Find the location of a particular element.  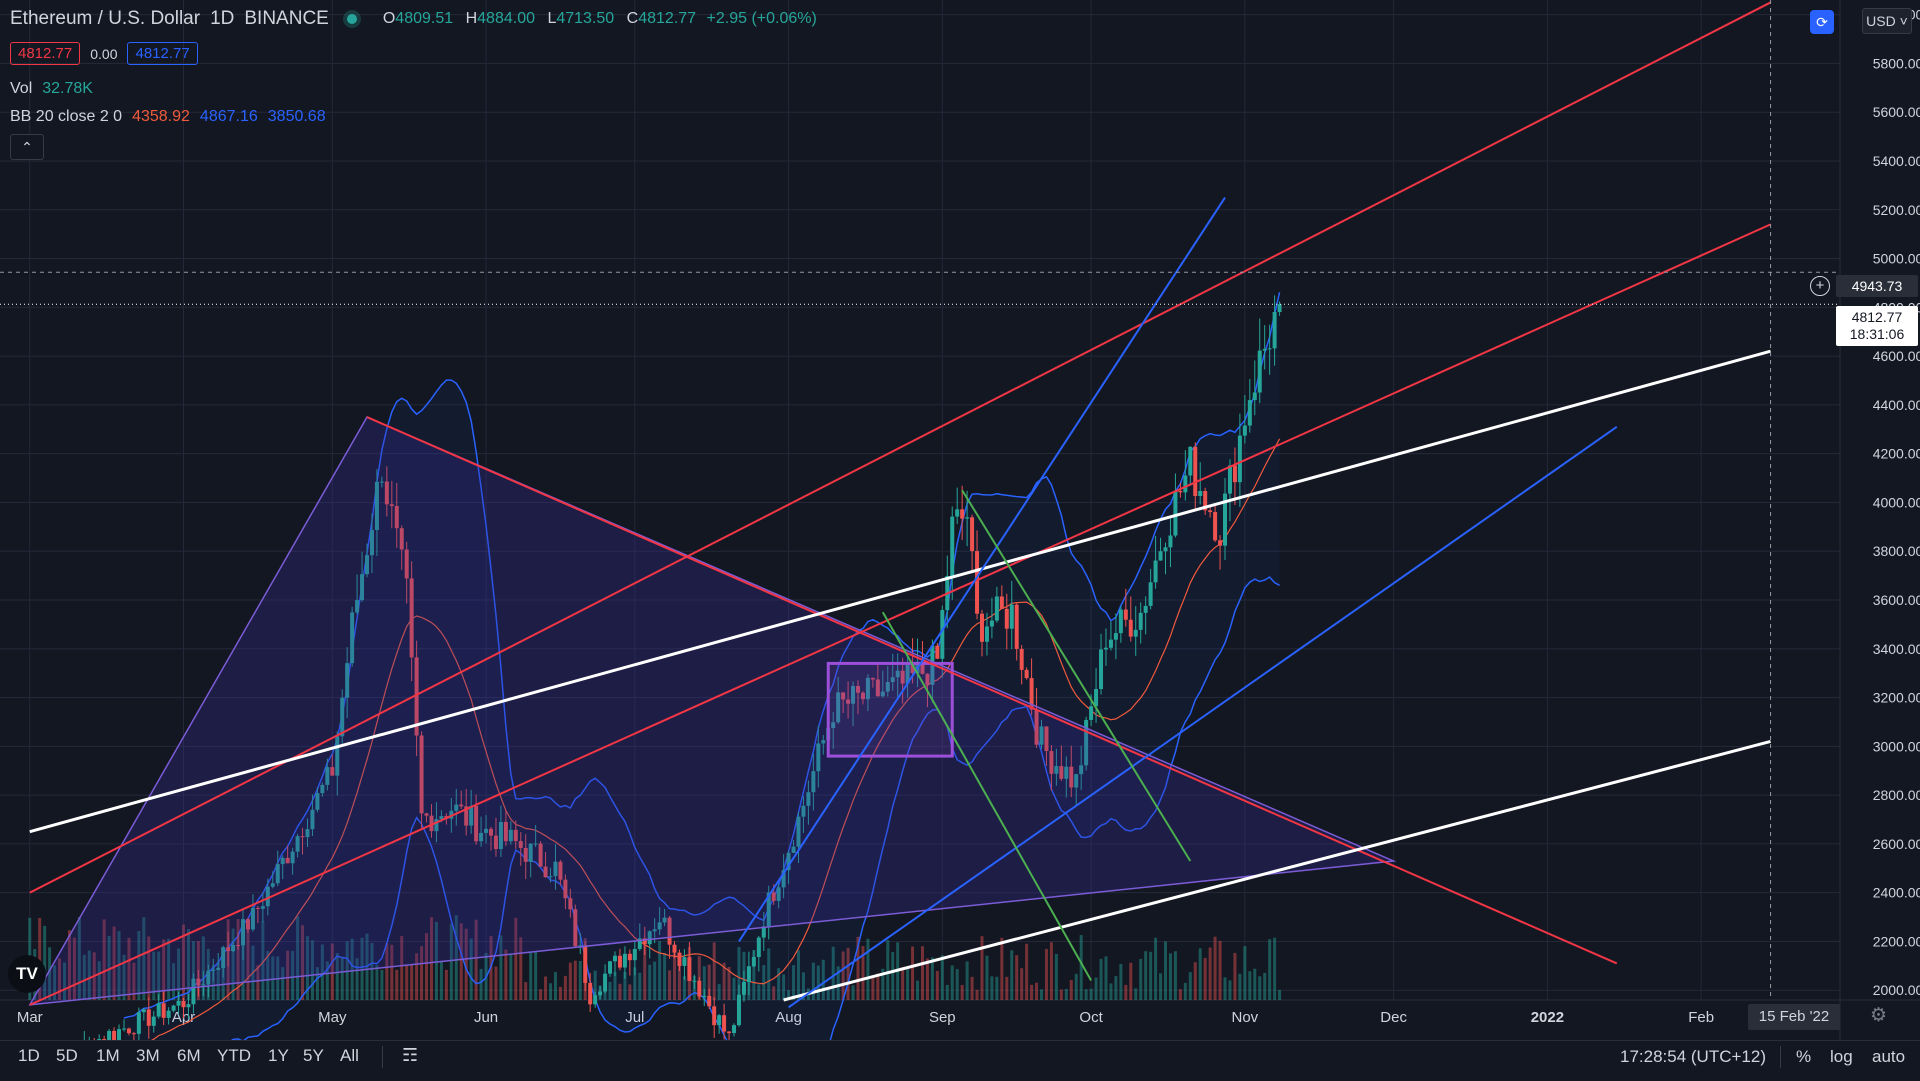

gear-icon: ⚙ is located at coordinates (1879, 1015).